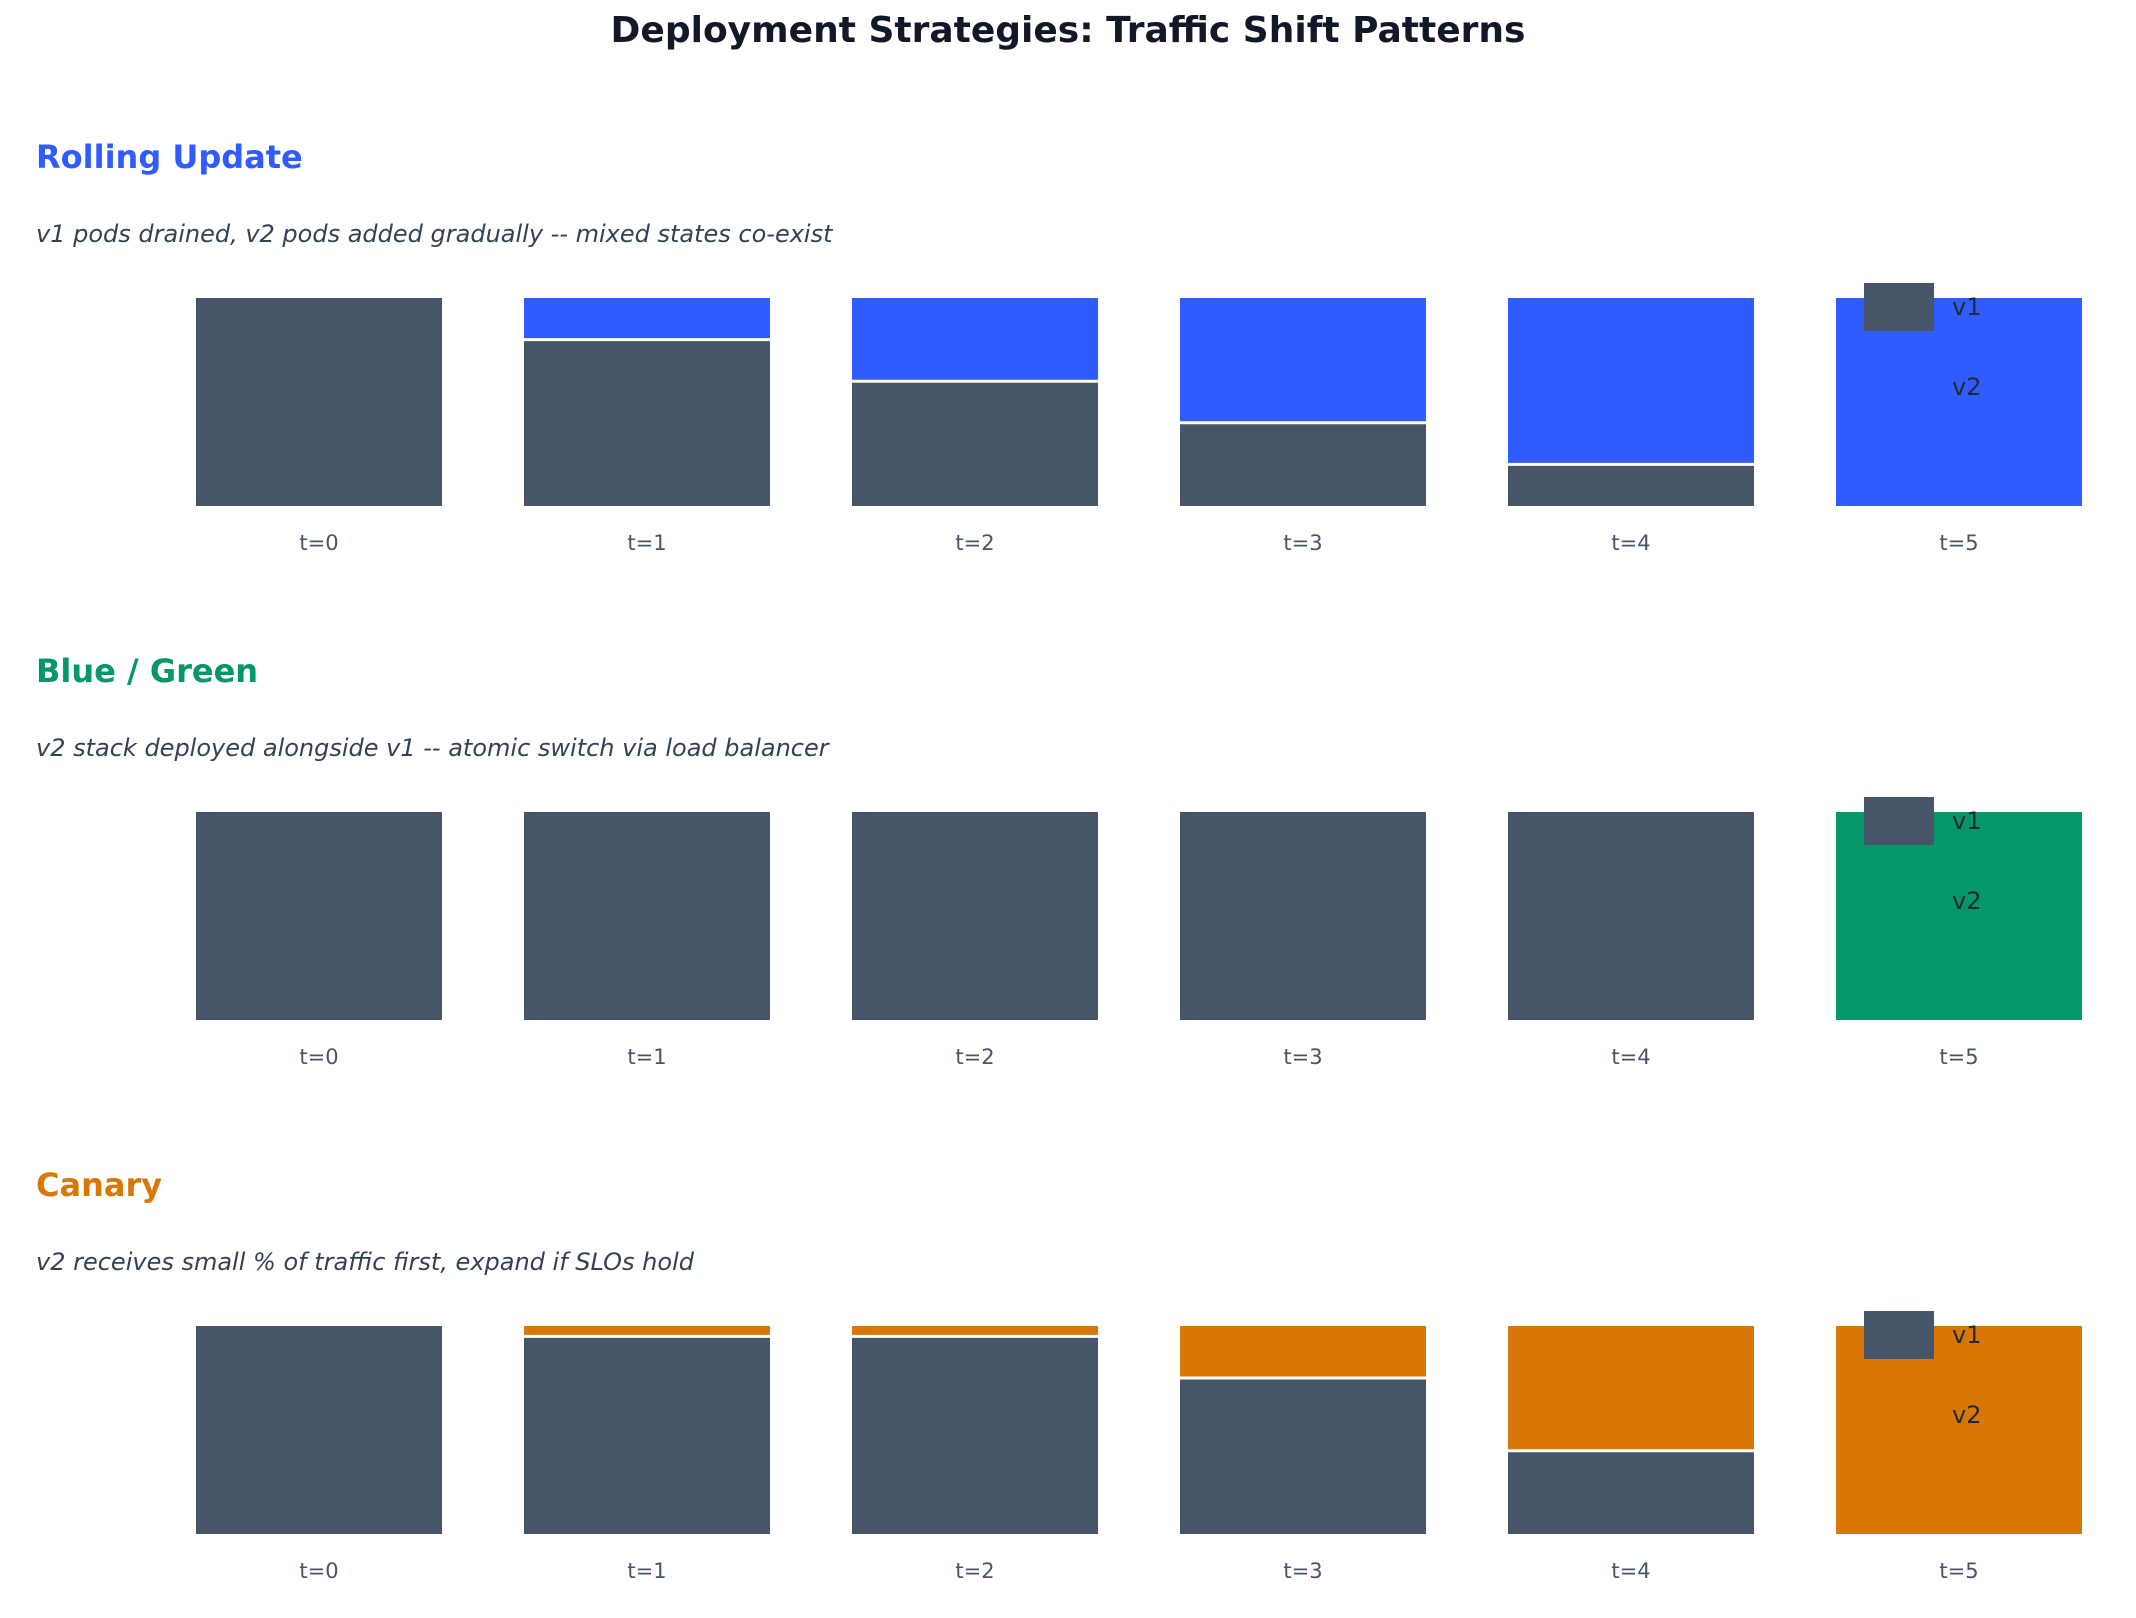 This screenshot has width=2136, height=1618. I want to click on panel-title-blue-green: Blue / Green, so click(147, 671).